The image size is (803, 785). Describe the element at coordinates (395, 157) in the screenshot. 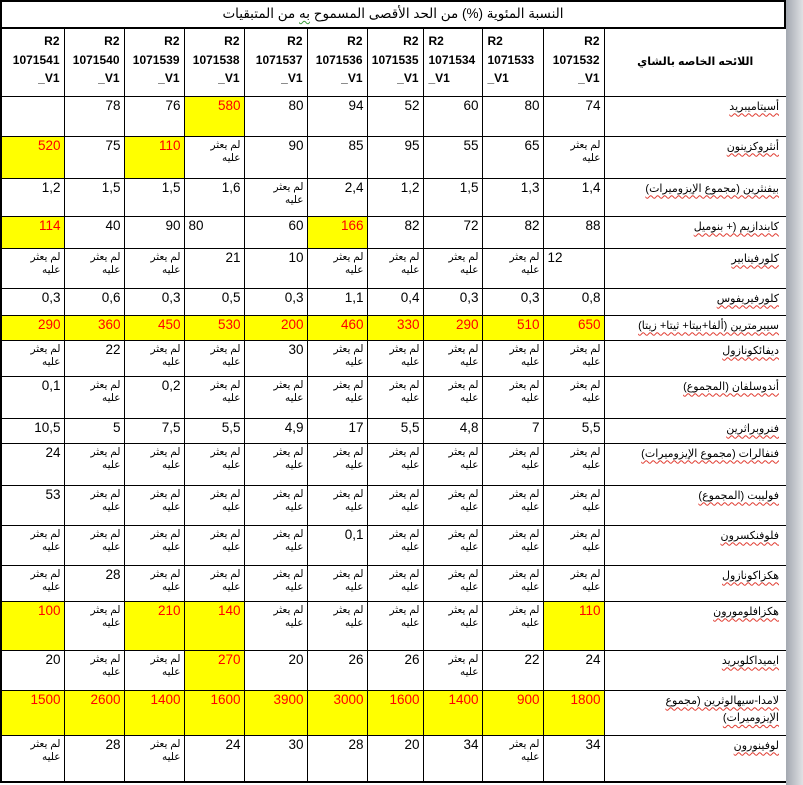

I see `value-cell: 95` at that location.